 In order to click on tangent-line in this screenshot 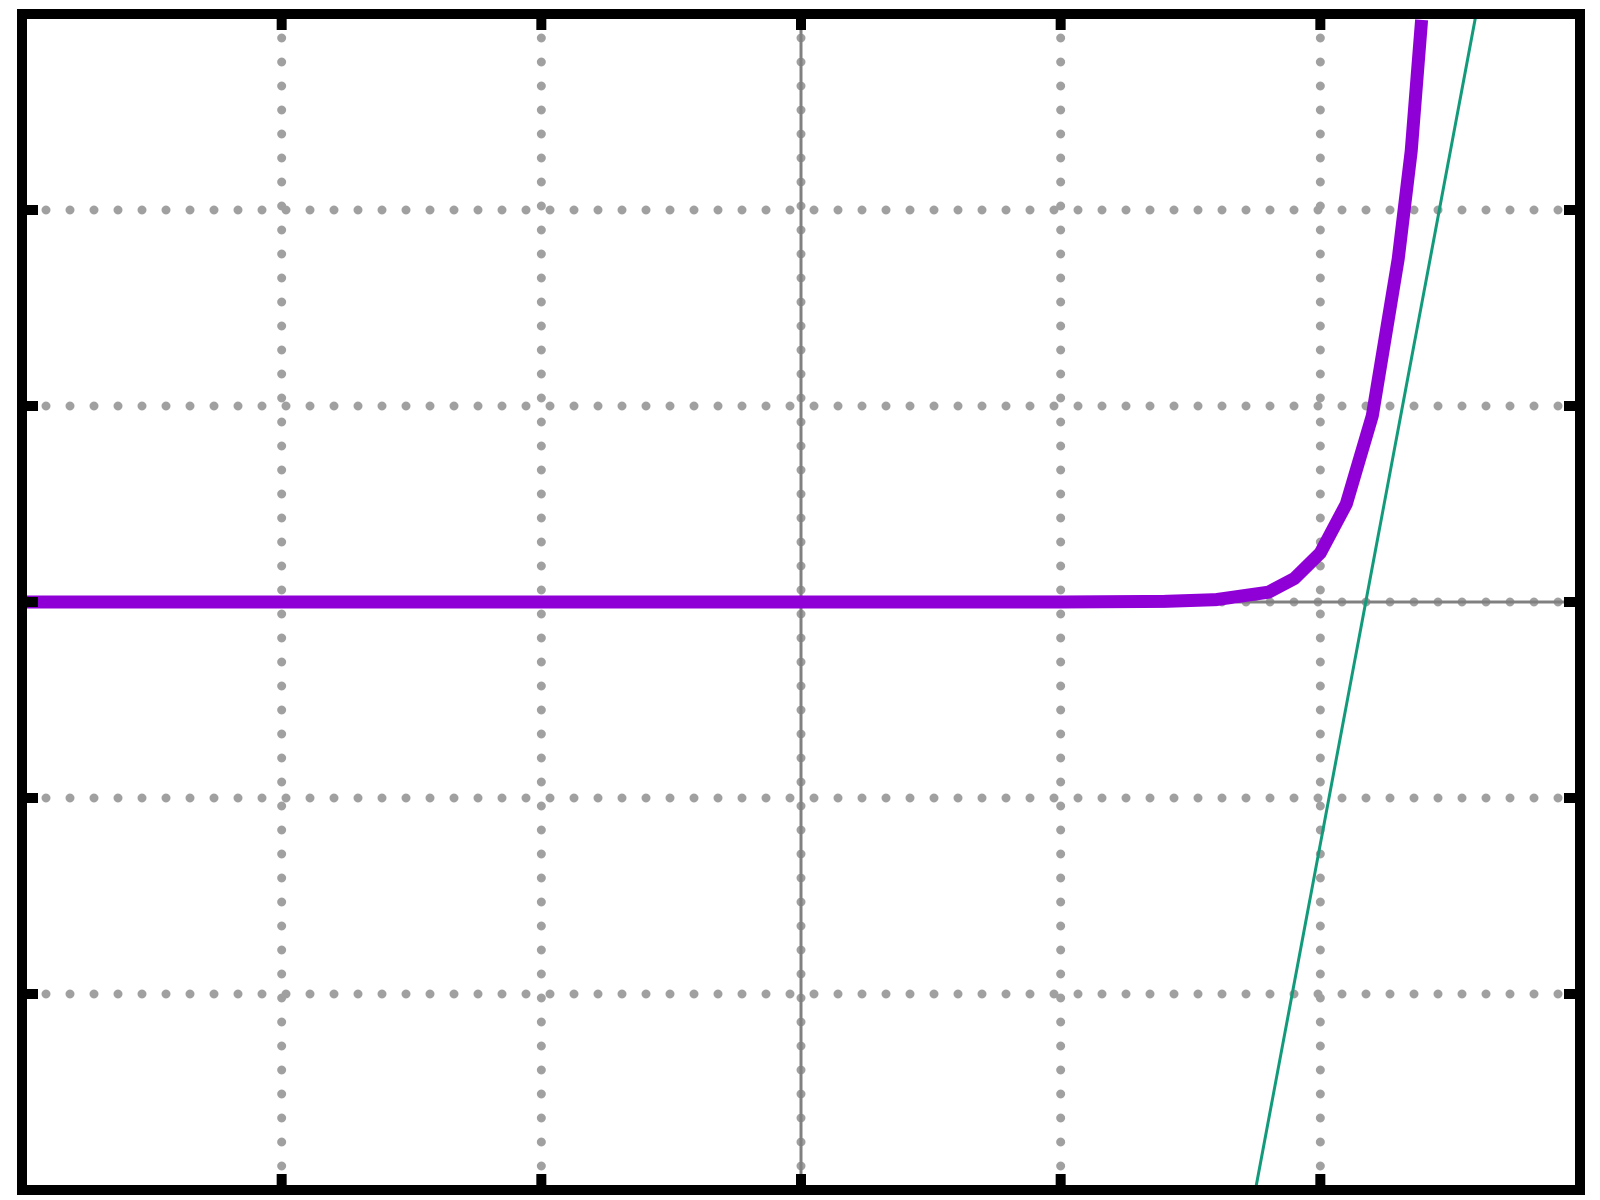, I will do `click(1365, 602)`.